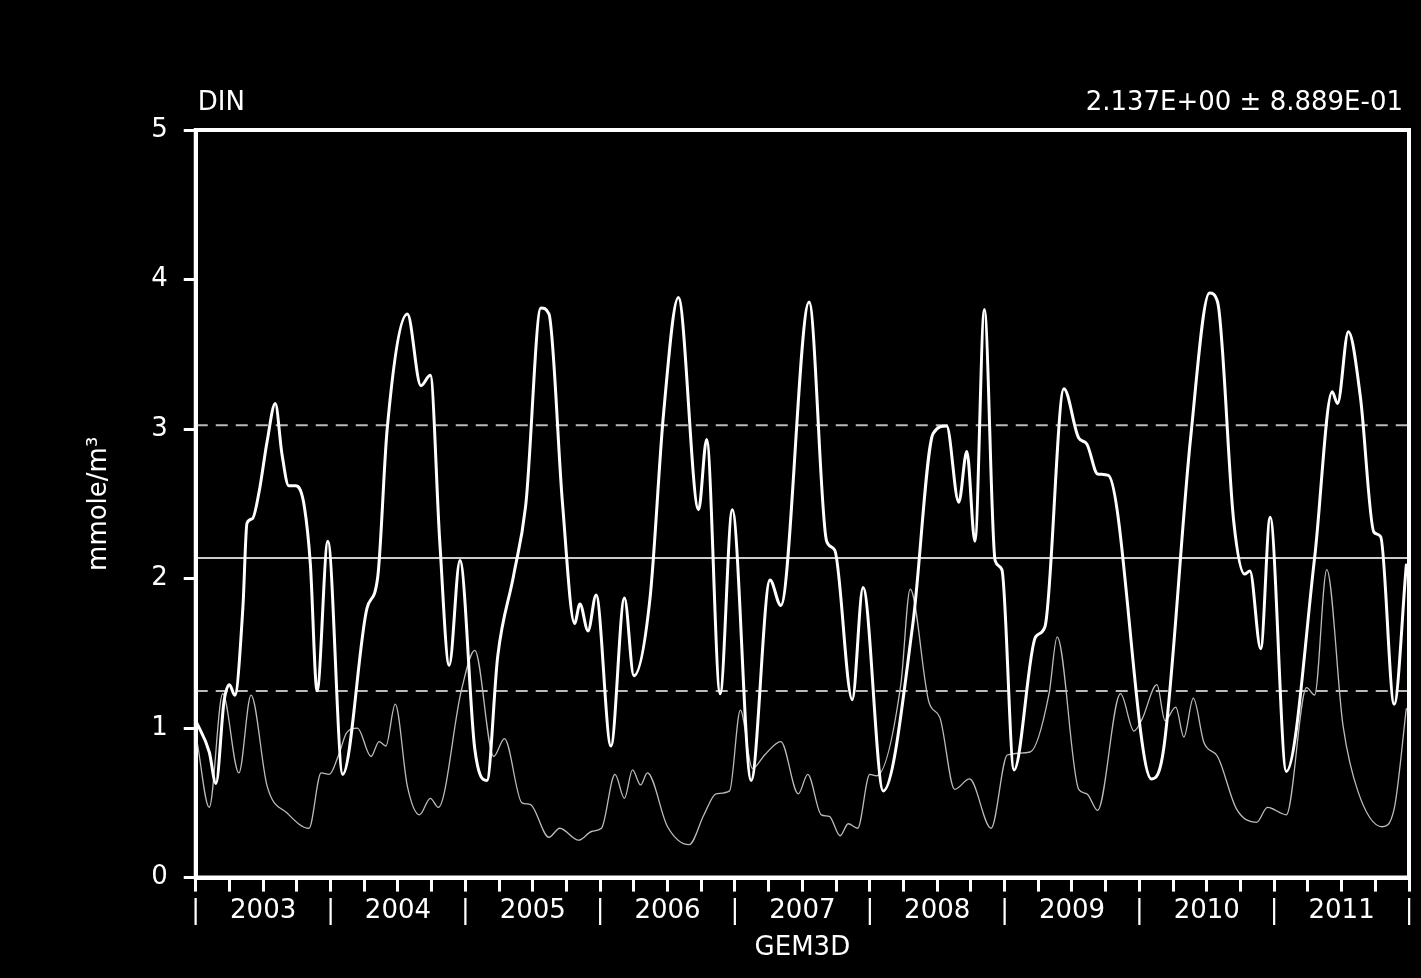  Describe the element at coordinates (159, 875) in the screenshot. I see `y-tick-label: 0` at that location.